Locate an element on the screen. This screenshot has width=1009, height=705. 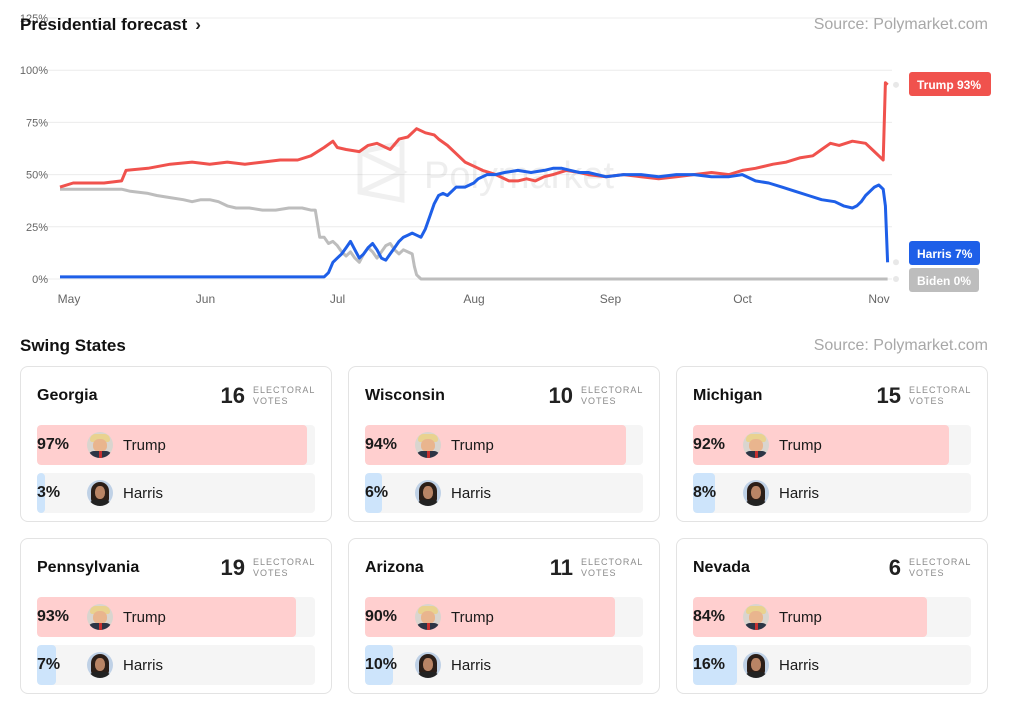
x-tick-label: Nov is located at coordinates (878, 299).